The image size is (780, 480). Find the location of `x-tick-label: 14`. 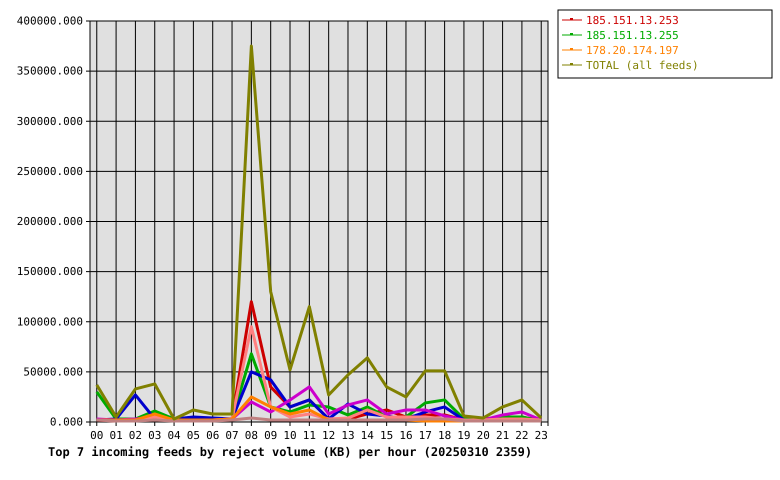

x-tick-label: 14 is located at coordinates (367, 435).